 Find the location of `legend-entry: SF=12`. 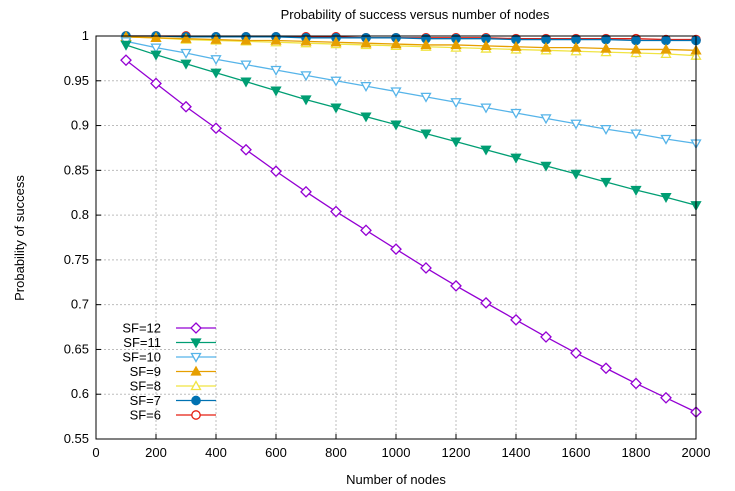

legend-entry: SF=12 is located at coordinates (169, 328).